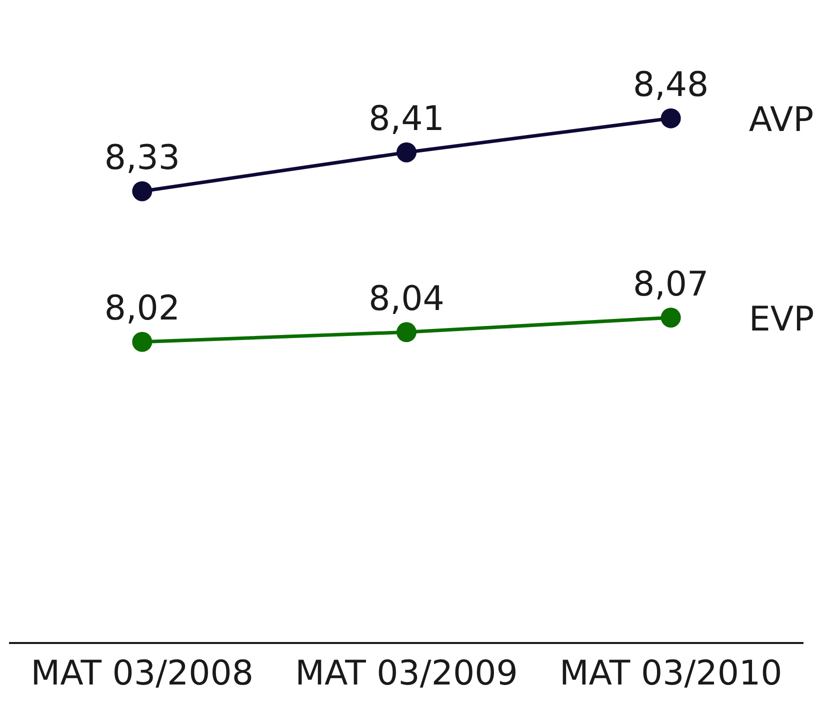 This screenshot has height=722, width=823. Describe the element at coordinates (670, 673) in the screenshot. I see `x-tick-label: MAT 03/2010` at that location.